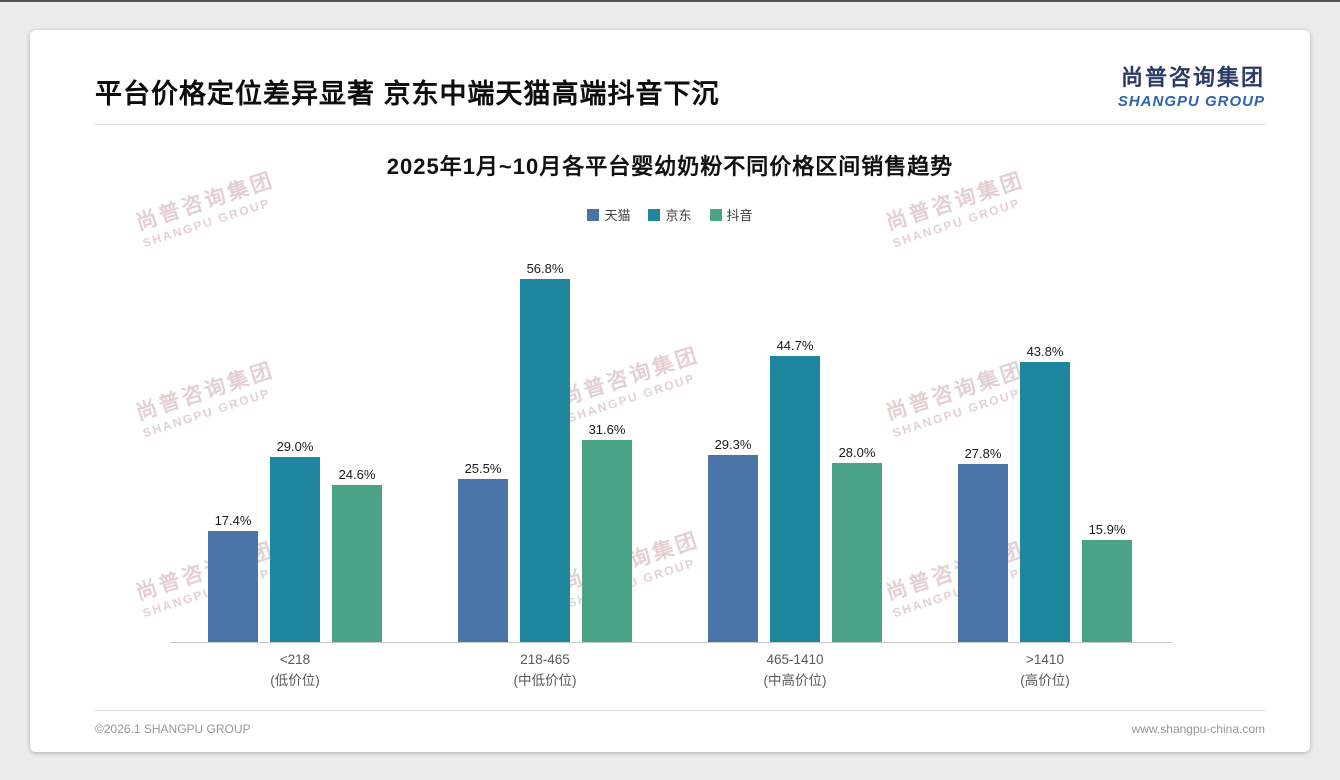 This screenshot has width=1340, height=780. Describe the element at coordinates (1045, 670) in the screenshot. I see `x-axis-category-label: >1410 (高价位)` at that location.